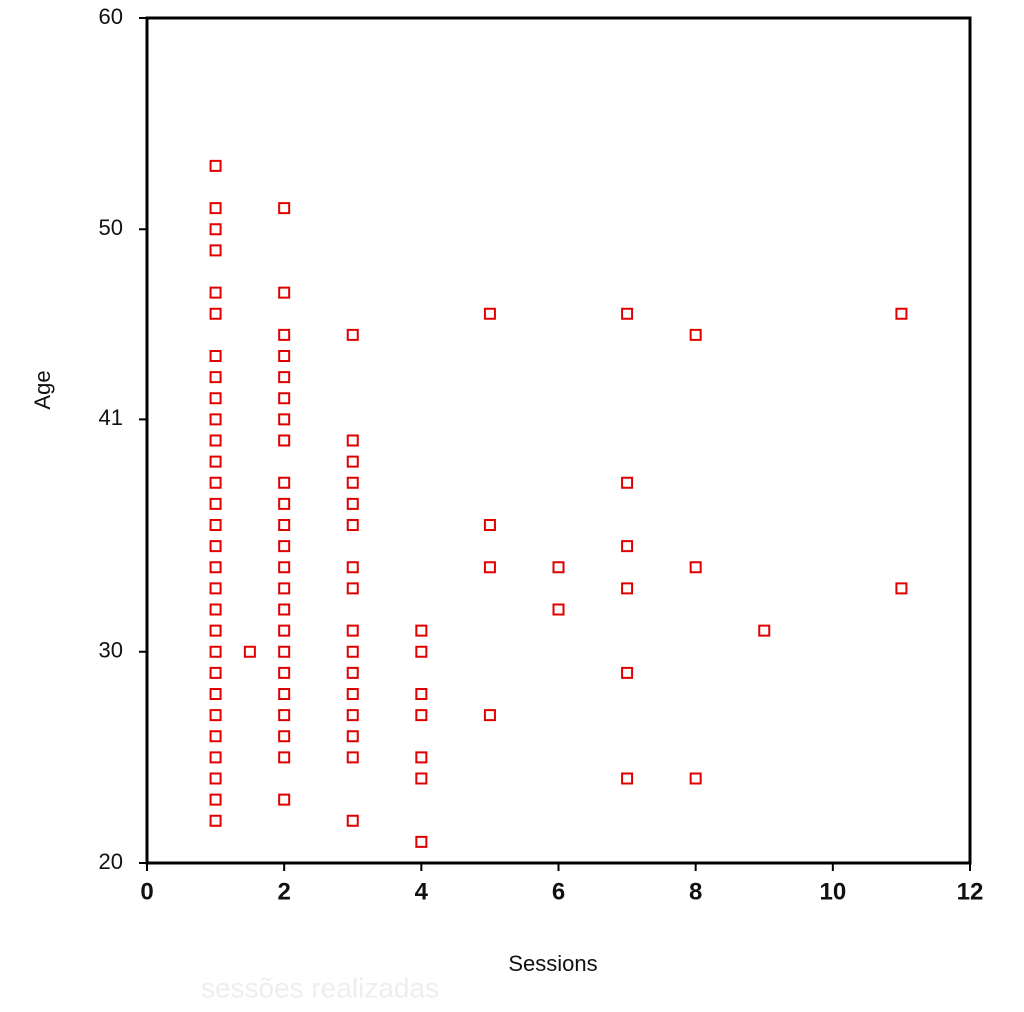 The image size is (1024, 1012). I want to click on background-text: sessões realizadas, so click(320, 987).